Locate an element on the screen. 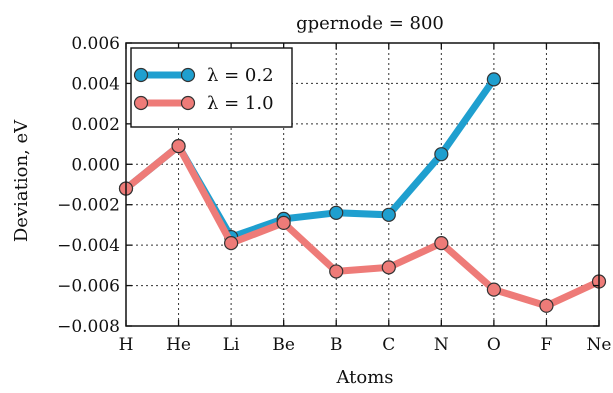 Image resolution: width=613 pixels, height=393 pixels. legend-box is located at coordinates (211, 87).